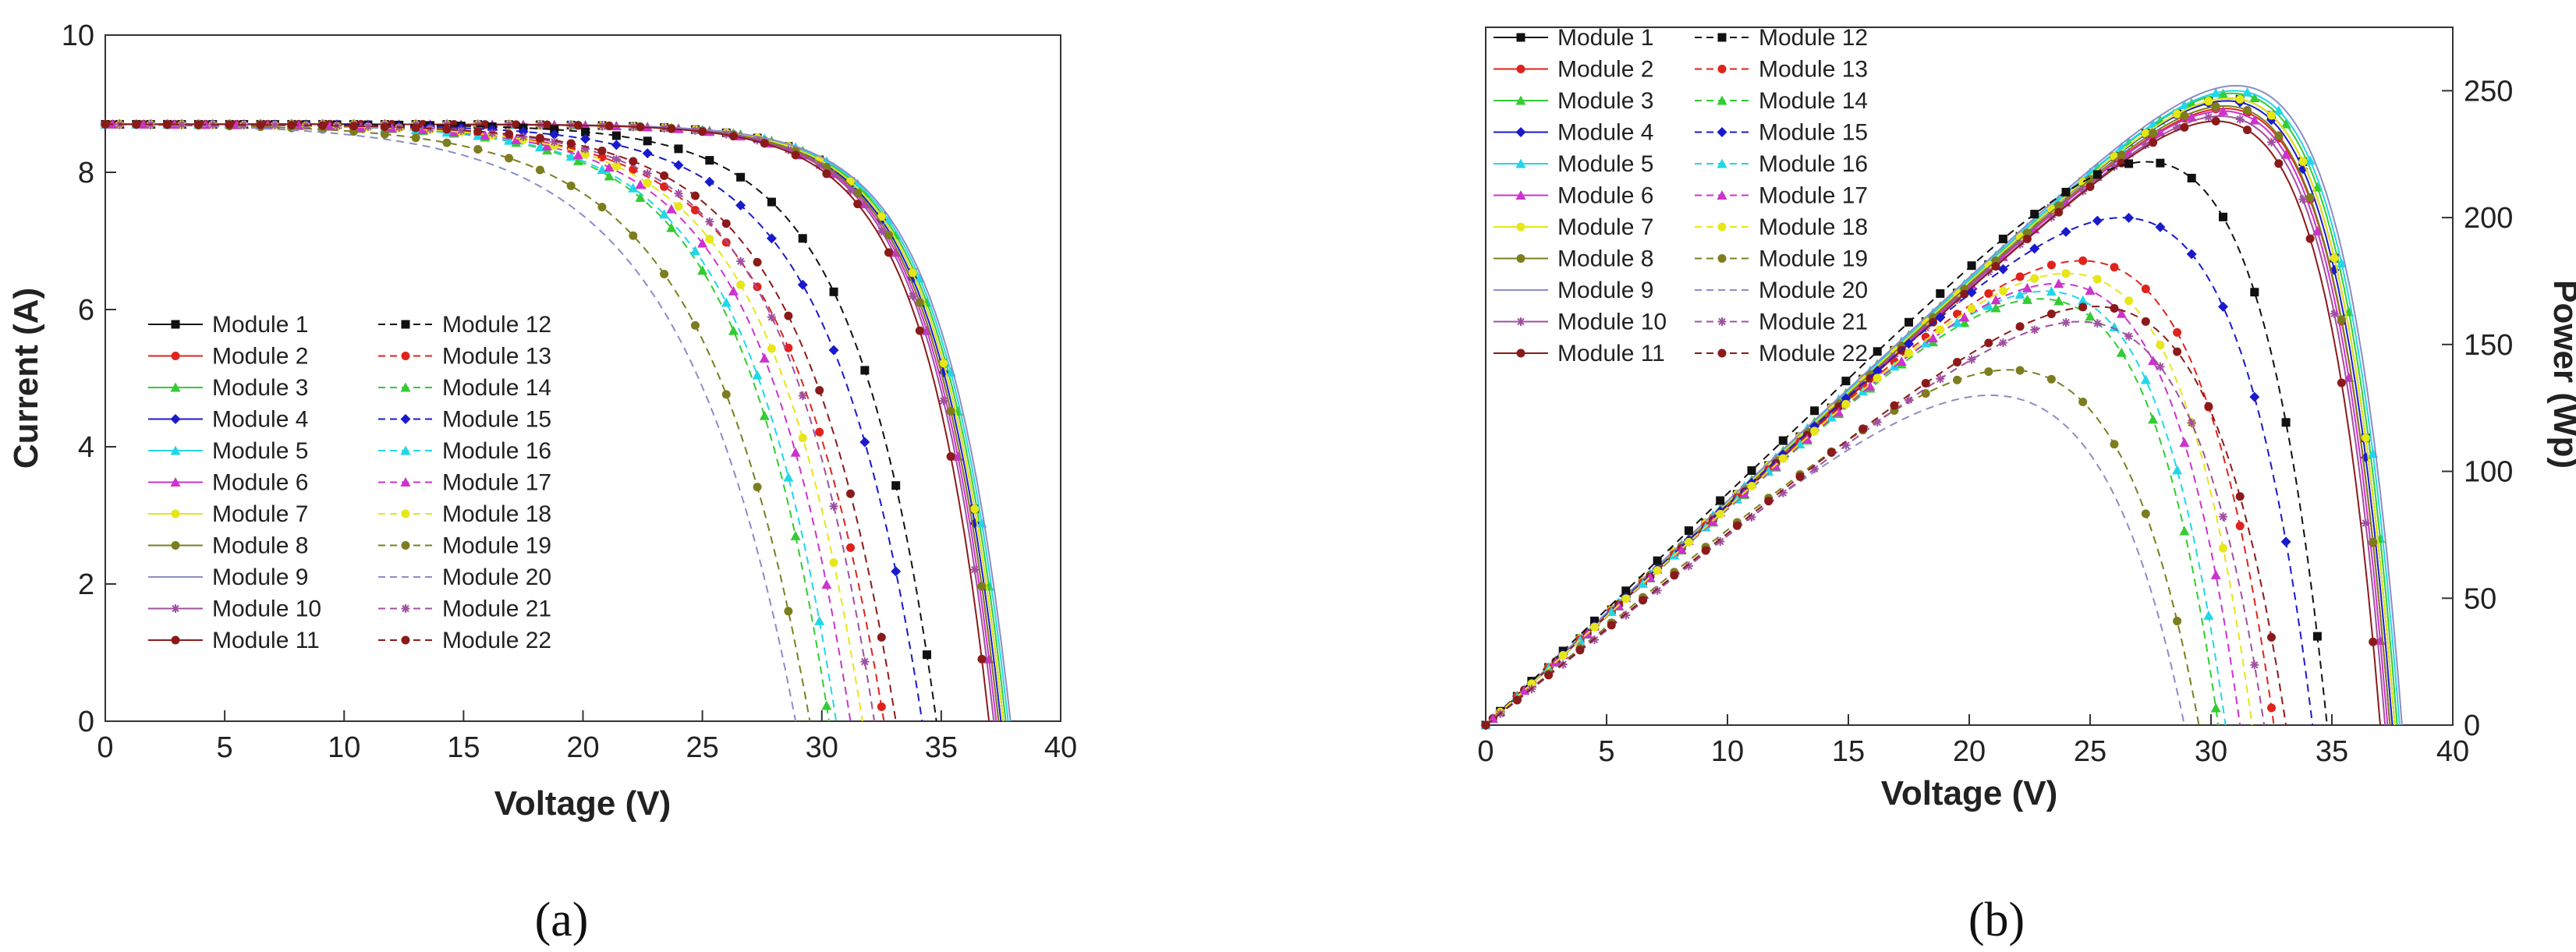  What do you see at coordinates (497, 641) in the screenshot?
I see `panel-a-legend-label-module-22: Module 22` at bounding box center [497, 641].